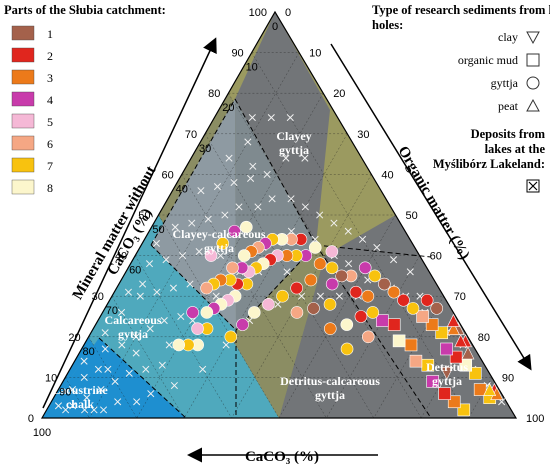 Image resolution: width=550 pixels, height=470 pixels. What do you see at coordinates (50, 56) in the screenshot?
I see `legend-part-label: 2` at bounding box center [50, 56].